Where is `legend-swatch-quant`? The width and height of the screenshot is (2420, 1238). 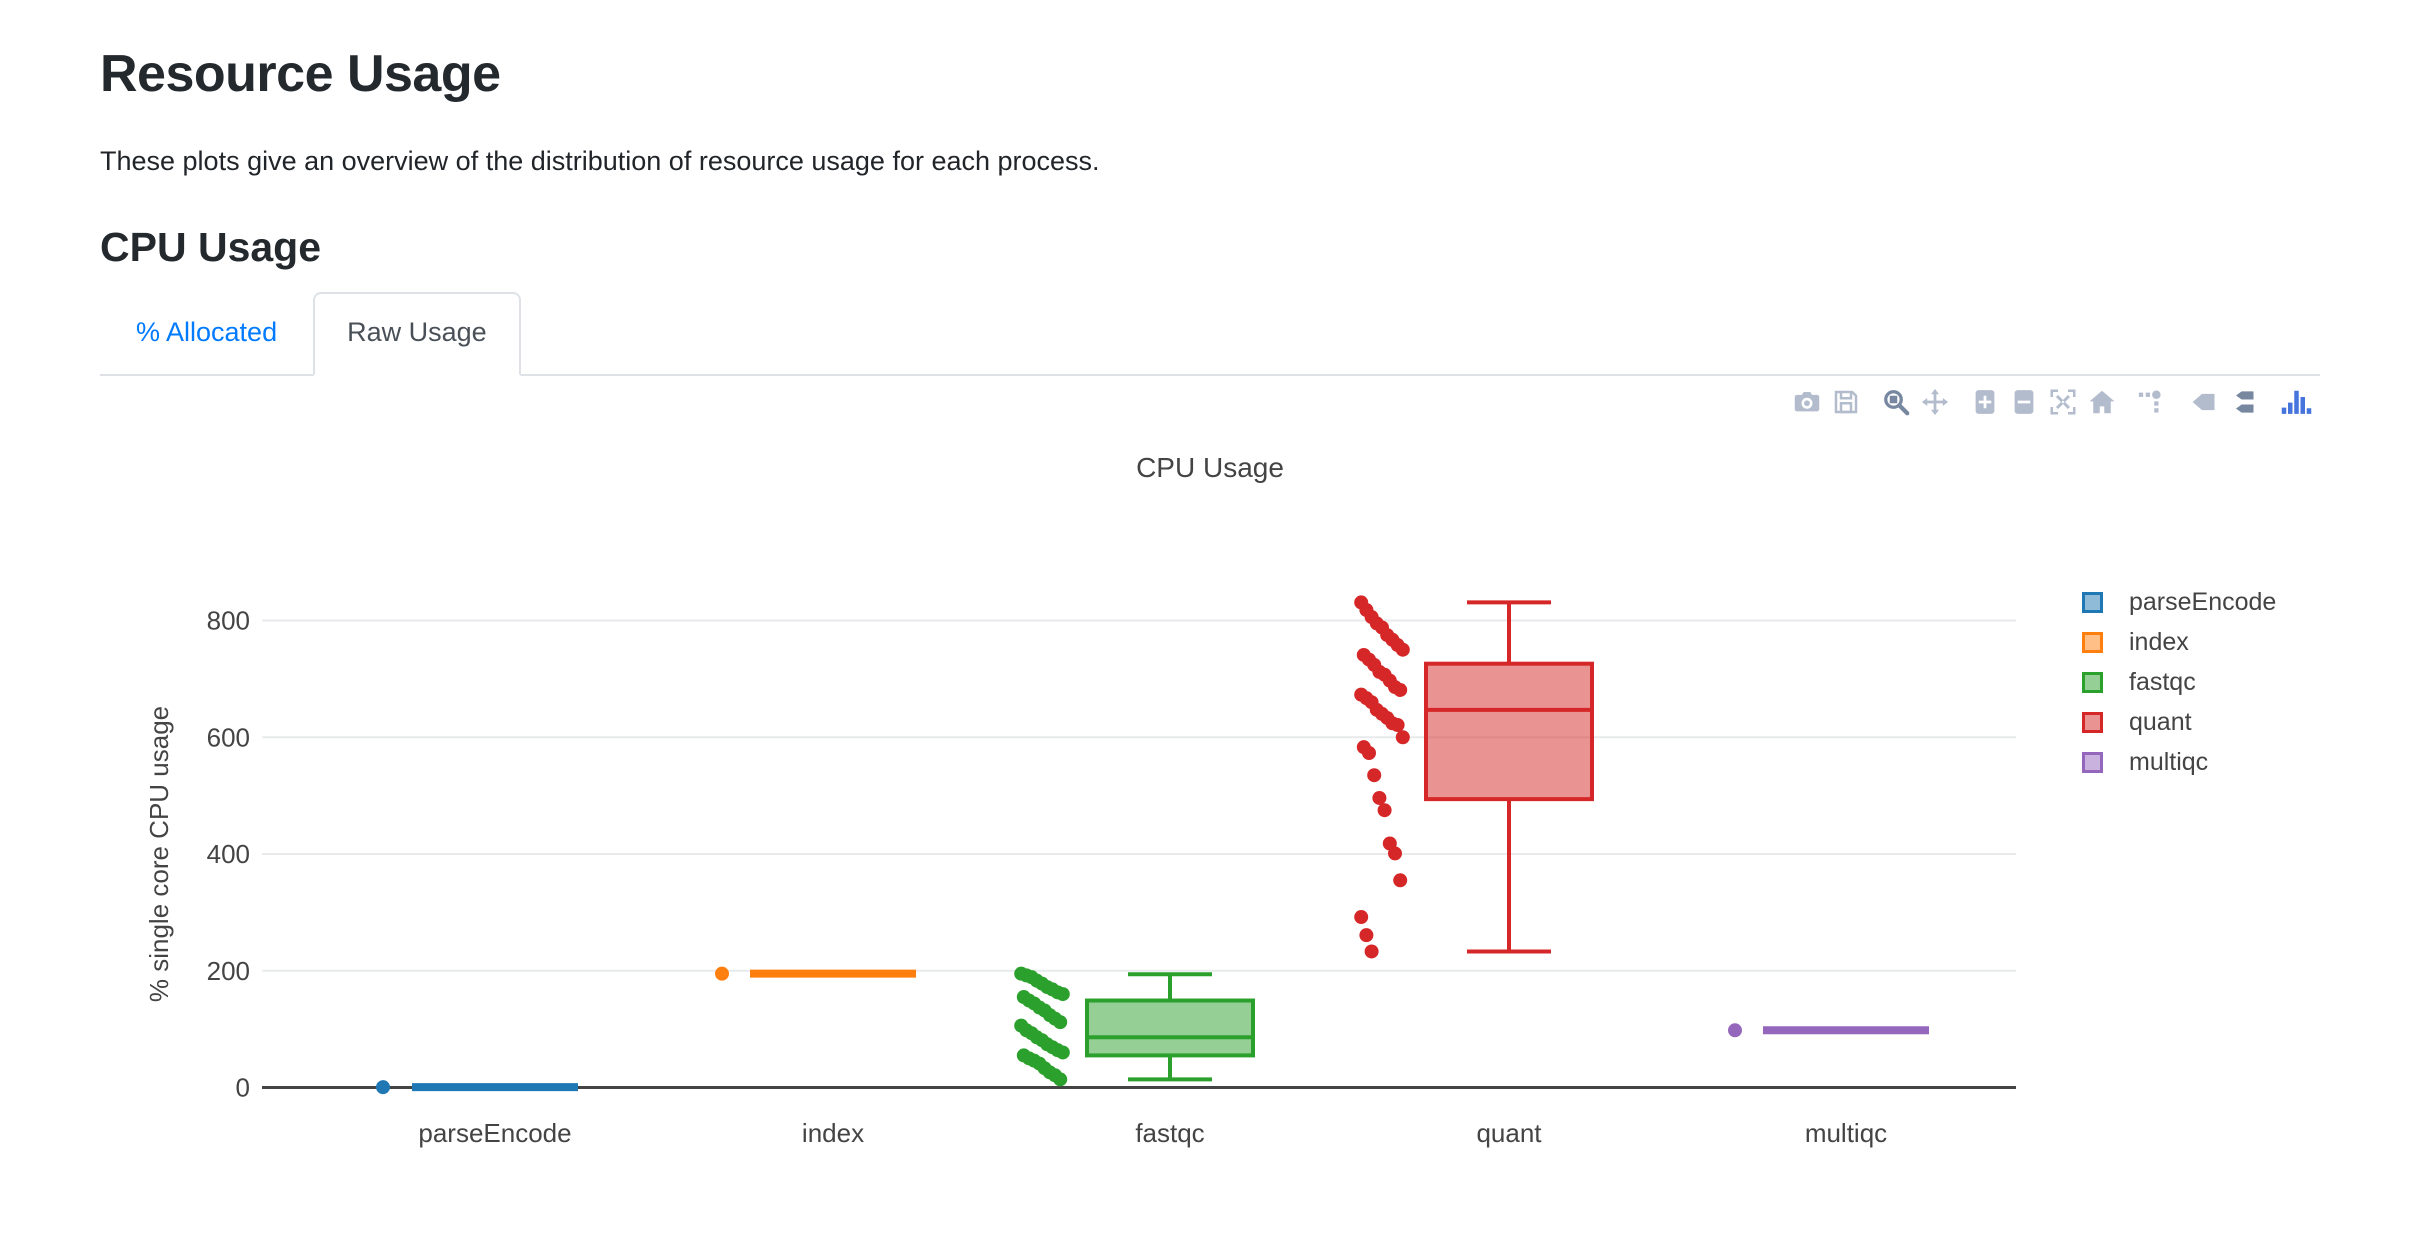
legend-swatch-quant is located at coordinates (2092, 722).